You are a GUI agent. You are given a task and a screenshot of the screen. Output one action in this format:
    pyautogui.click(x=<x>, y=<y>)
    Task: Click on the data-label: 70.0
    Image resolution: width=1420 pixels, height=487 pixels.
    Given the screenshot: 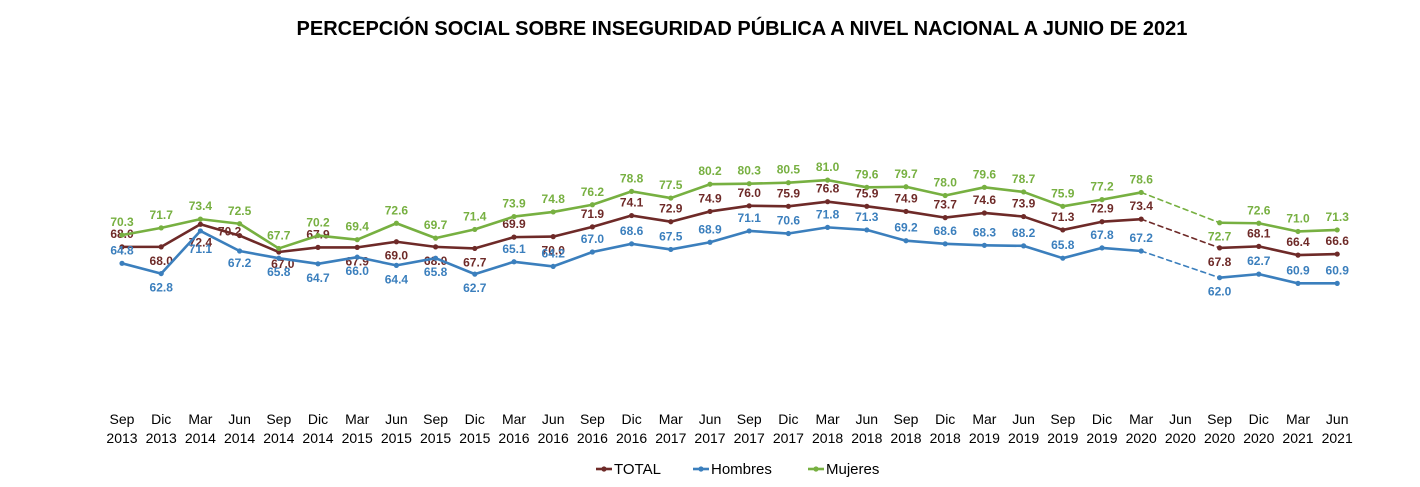 What is the action you would take?
    pyautogui.click(x=554, y=251)
    